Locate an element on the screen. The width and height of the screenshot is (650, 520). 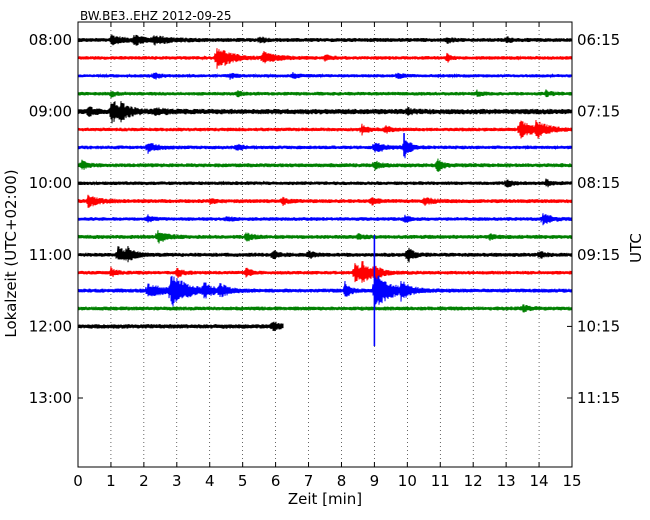
y-tick-label-right: 09:15 is located at coordinates (598, 255).